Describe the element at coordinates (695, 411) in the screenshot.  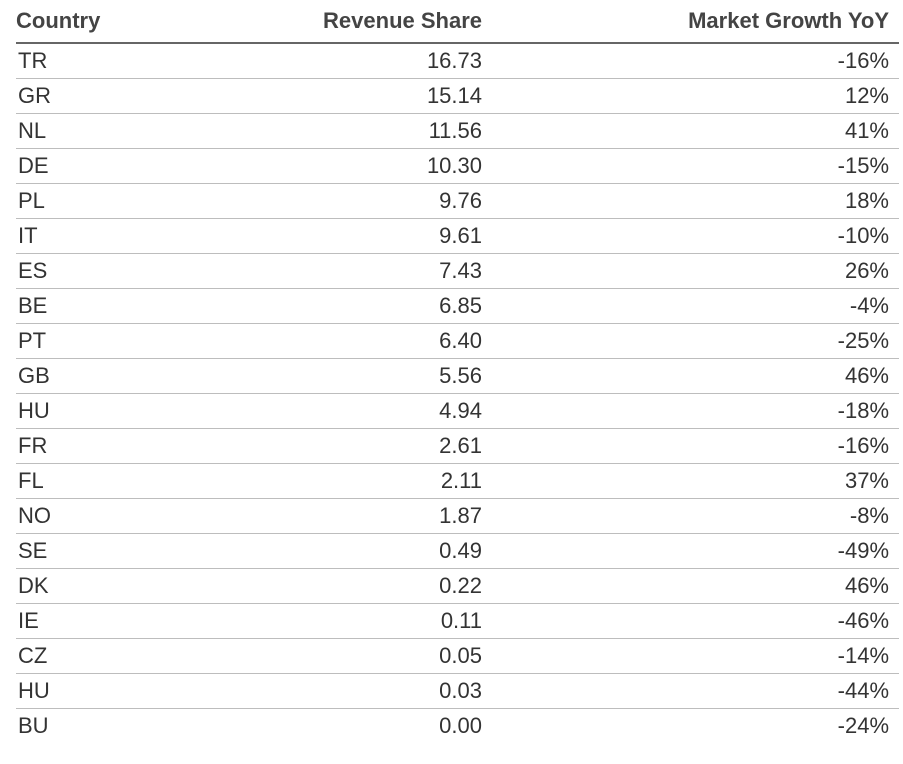
I see `cell-market-growth: -18%` at that location.